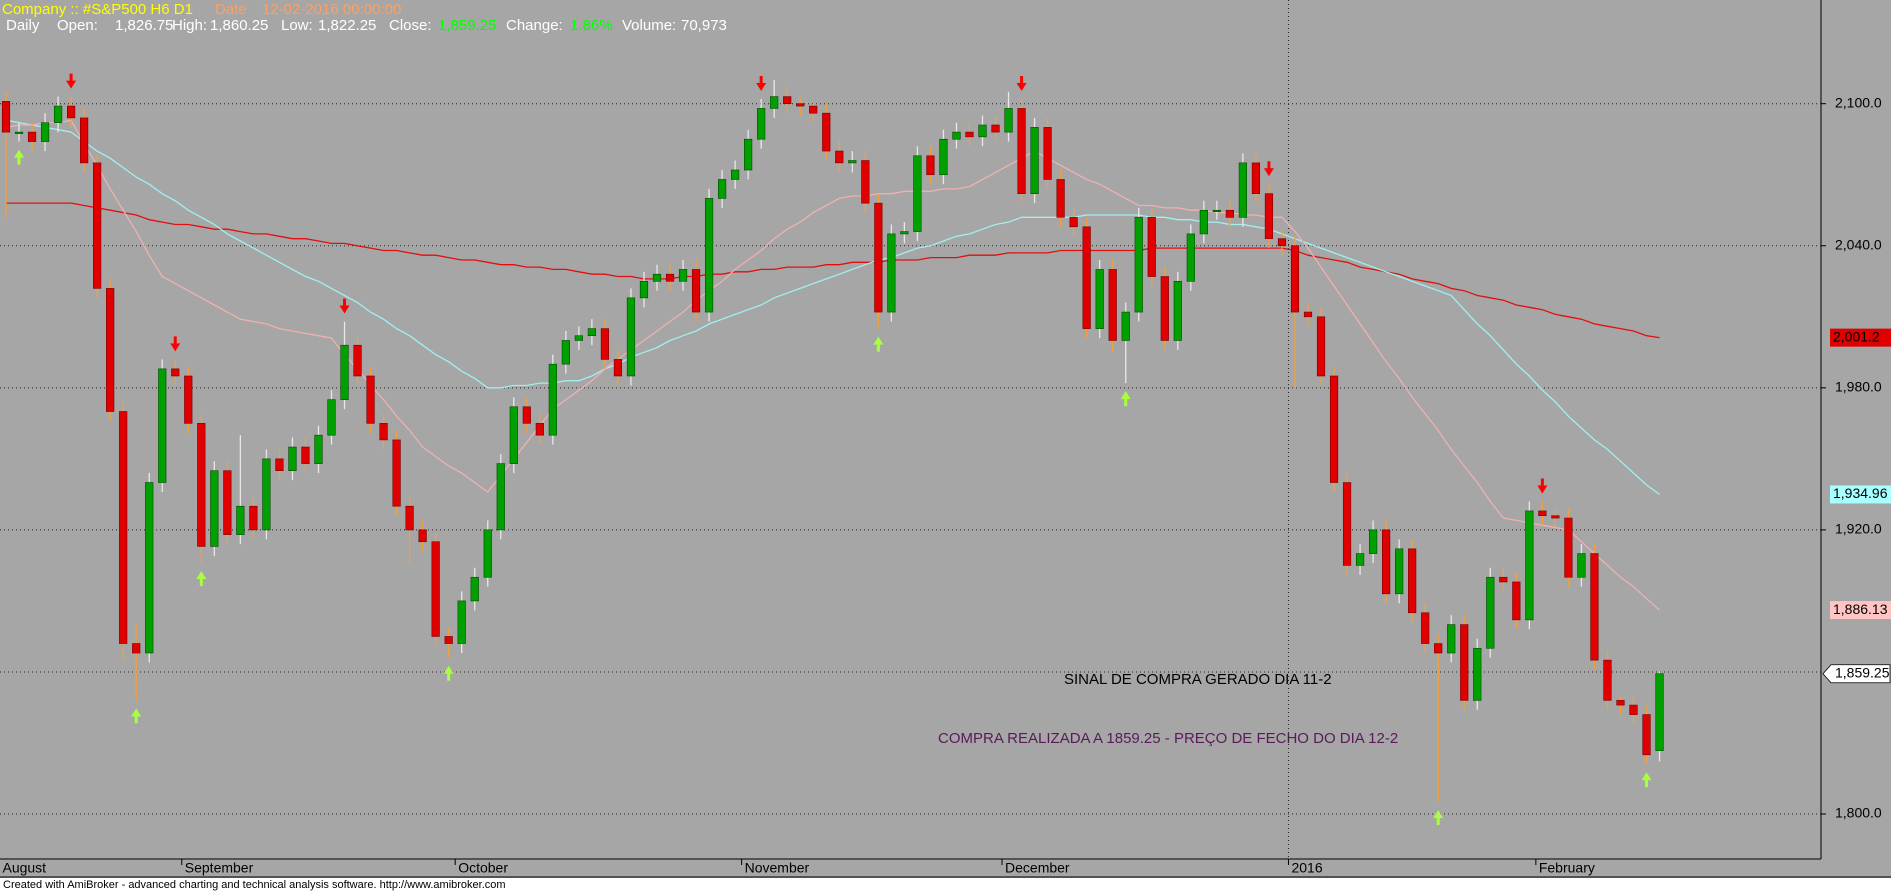 The width and height of the screenshot is (1891, 892). Describe the element at coordinates (144, 25) in the screenshot. I see `open-value: 1,826.75` at that location.